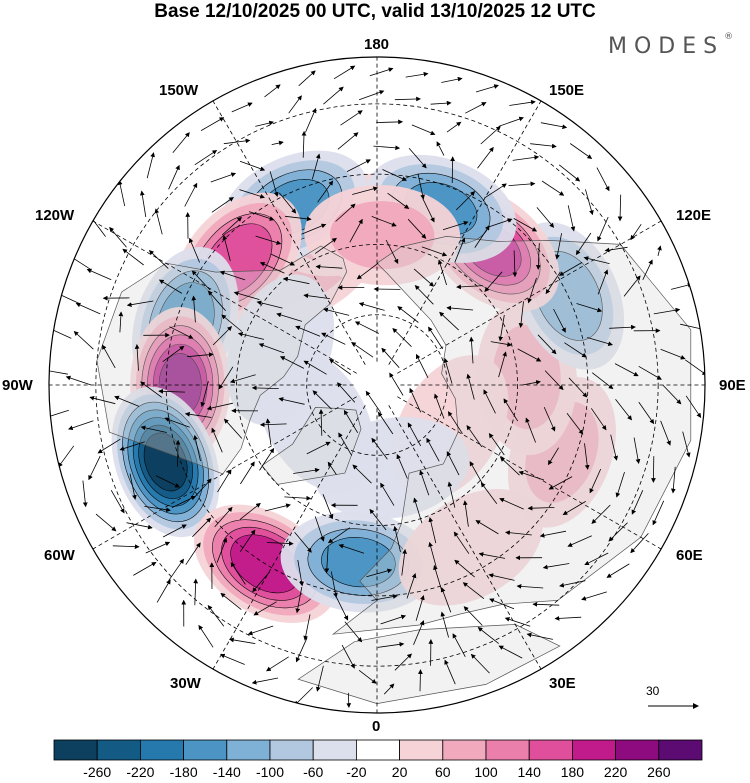 This screenshot has height=783, width=750. What do you see at coordinates (356, 772) in the screenshot?
I see `colorbar-tick-label: -20` at bounding box center [356, 772].